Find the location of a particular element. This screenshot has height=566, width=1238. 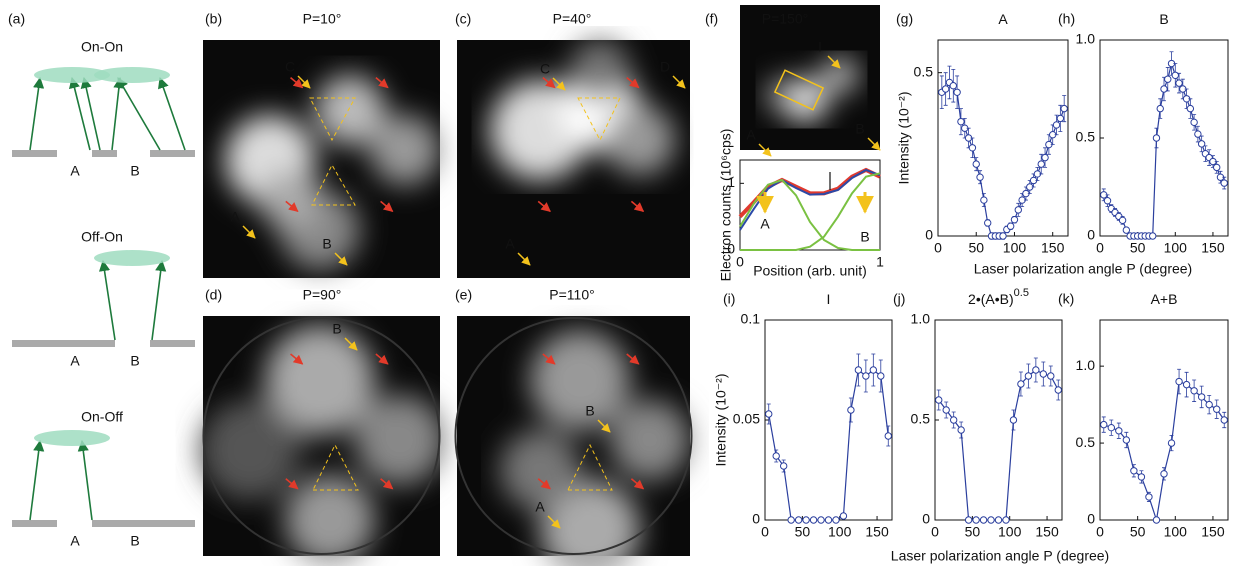

panel-label: (f) is located at coordinates (711, 19).